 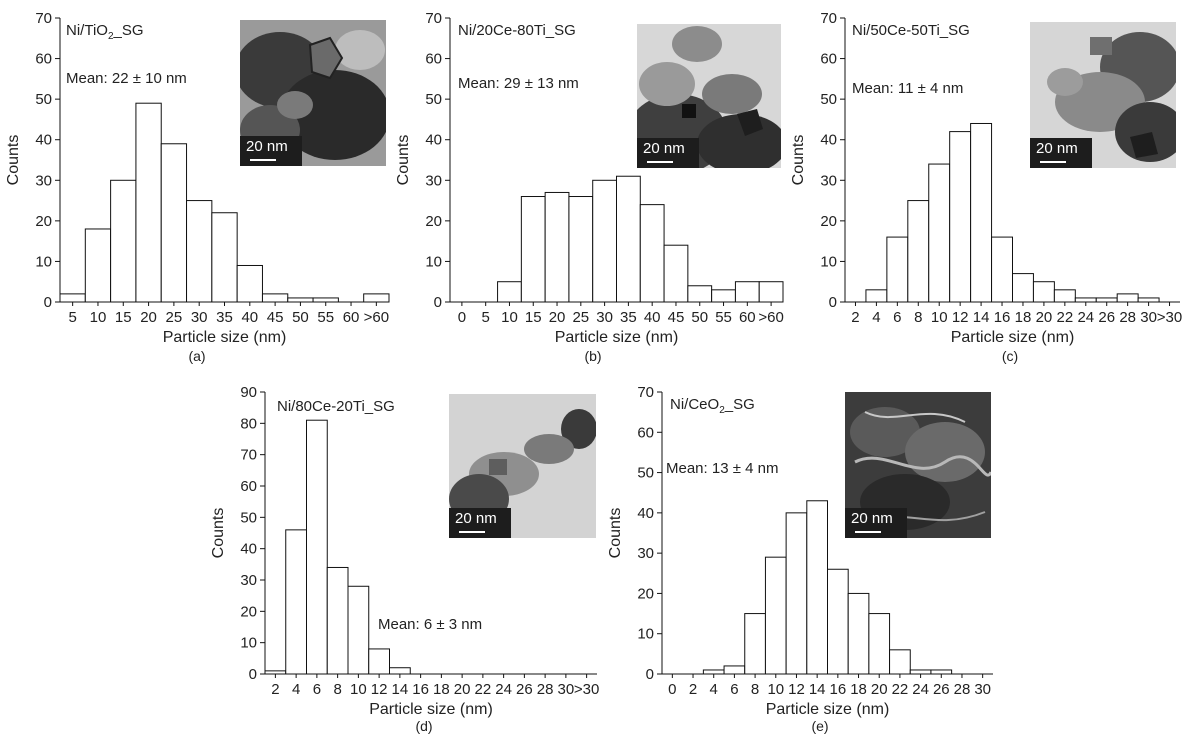 What do you see at coordinates (420, 689) in the screenshot?
I see `x-tick-label: 16` at bounding box center [420, 689].